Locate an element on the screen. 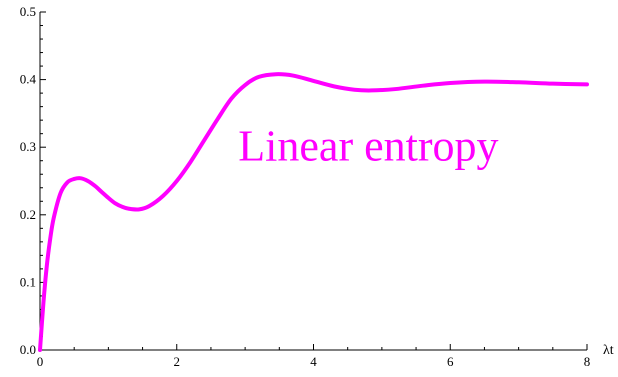 The height and width of the screenshot is (377, 618). y-tick-label: 0.1 is located at coordinates (28, 281).